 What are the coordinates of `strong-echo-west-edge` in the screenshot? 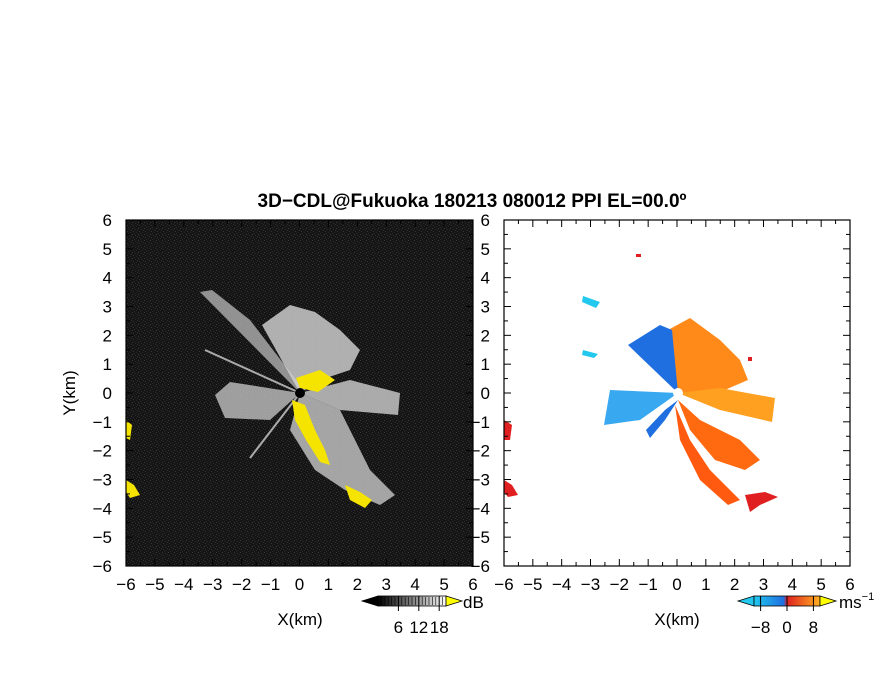 It's located at (129, 430).